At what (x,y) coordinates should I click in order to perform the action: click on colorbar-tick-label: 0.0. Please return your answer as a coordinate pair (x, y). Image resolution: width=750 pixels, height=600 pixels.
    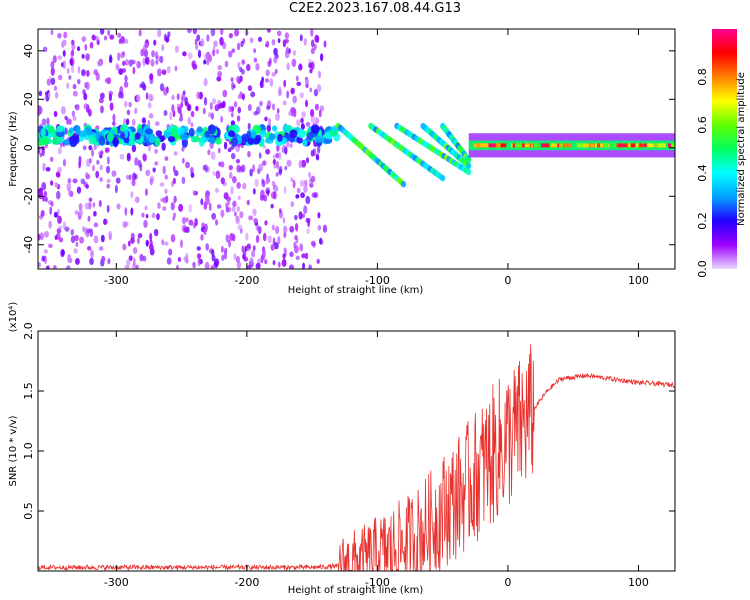
    Looking at the image, I should click on (702, 269).